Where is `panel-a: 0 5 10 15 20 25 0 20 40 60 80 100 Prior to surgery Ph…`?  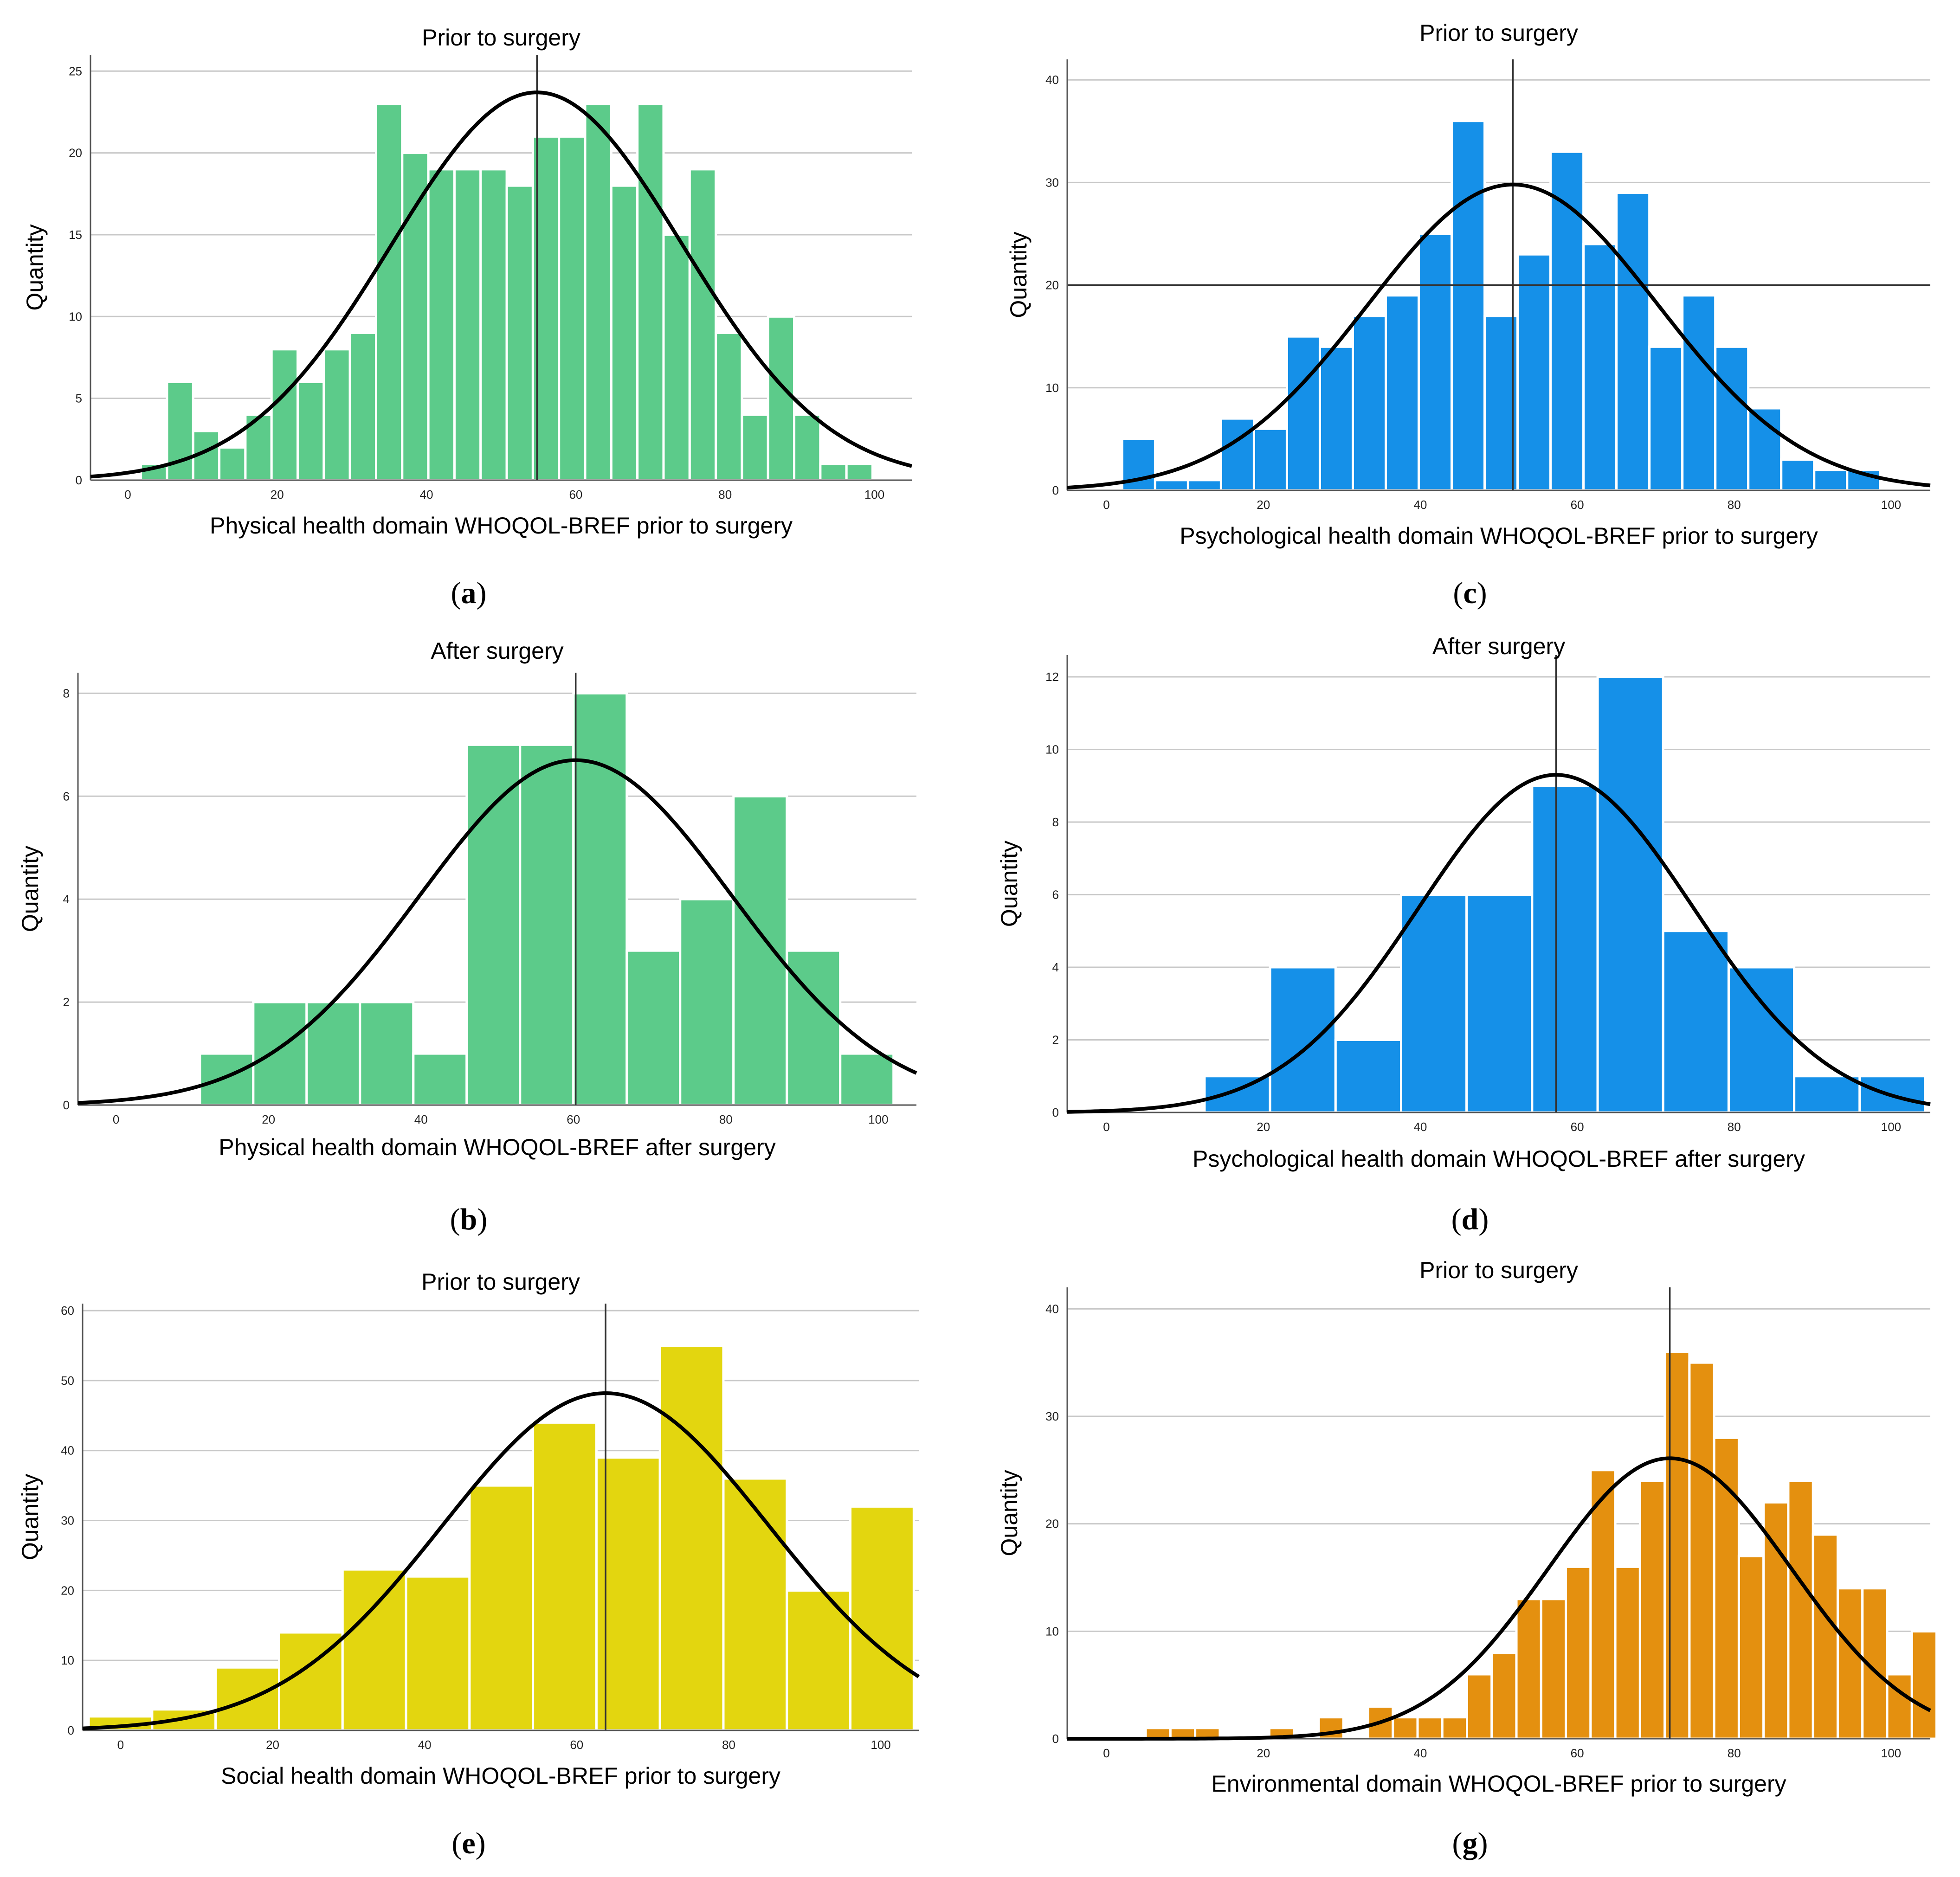
panel-a: 0 5 10 15 20 25 0 20 40 60 80 100 Prior to surgery Ph… is located at coordinates (467, 317).